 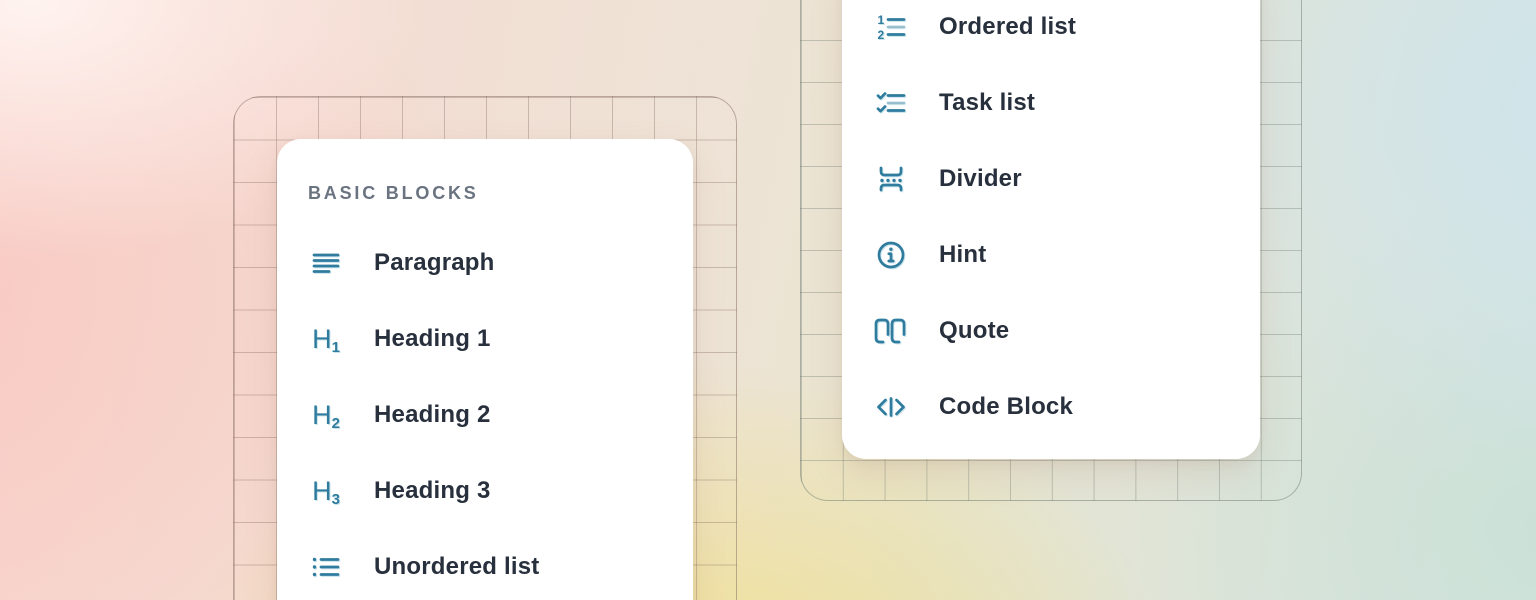 I want to click on svg-text: 1, so click(x=881, y=20).